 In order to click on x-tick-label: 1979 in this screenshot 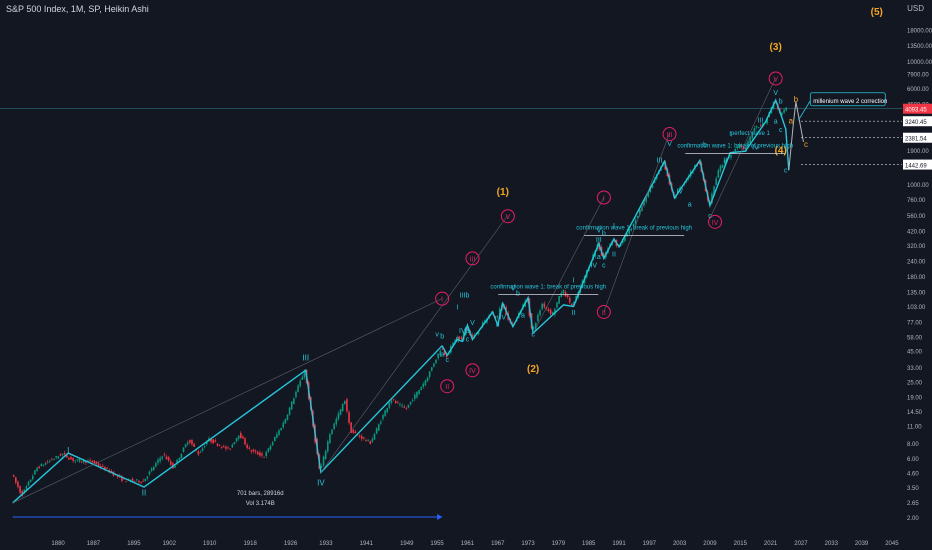, I will do `click(559, 544)`.